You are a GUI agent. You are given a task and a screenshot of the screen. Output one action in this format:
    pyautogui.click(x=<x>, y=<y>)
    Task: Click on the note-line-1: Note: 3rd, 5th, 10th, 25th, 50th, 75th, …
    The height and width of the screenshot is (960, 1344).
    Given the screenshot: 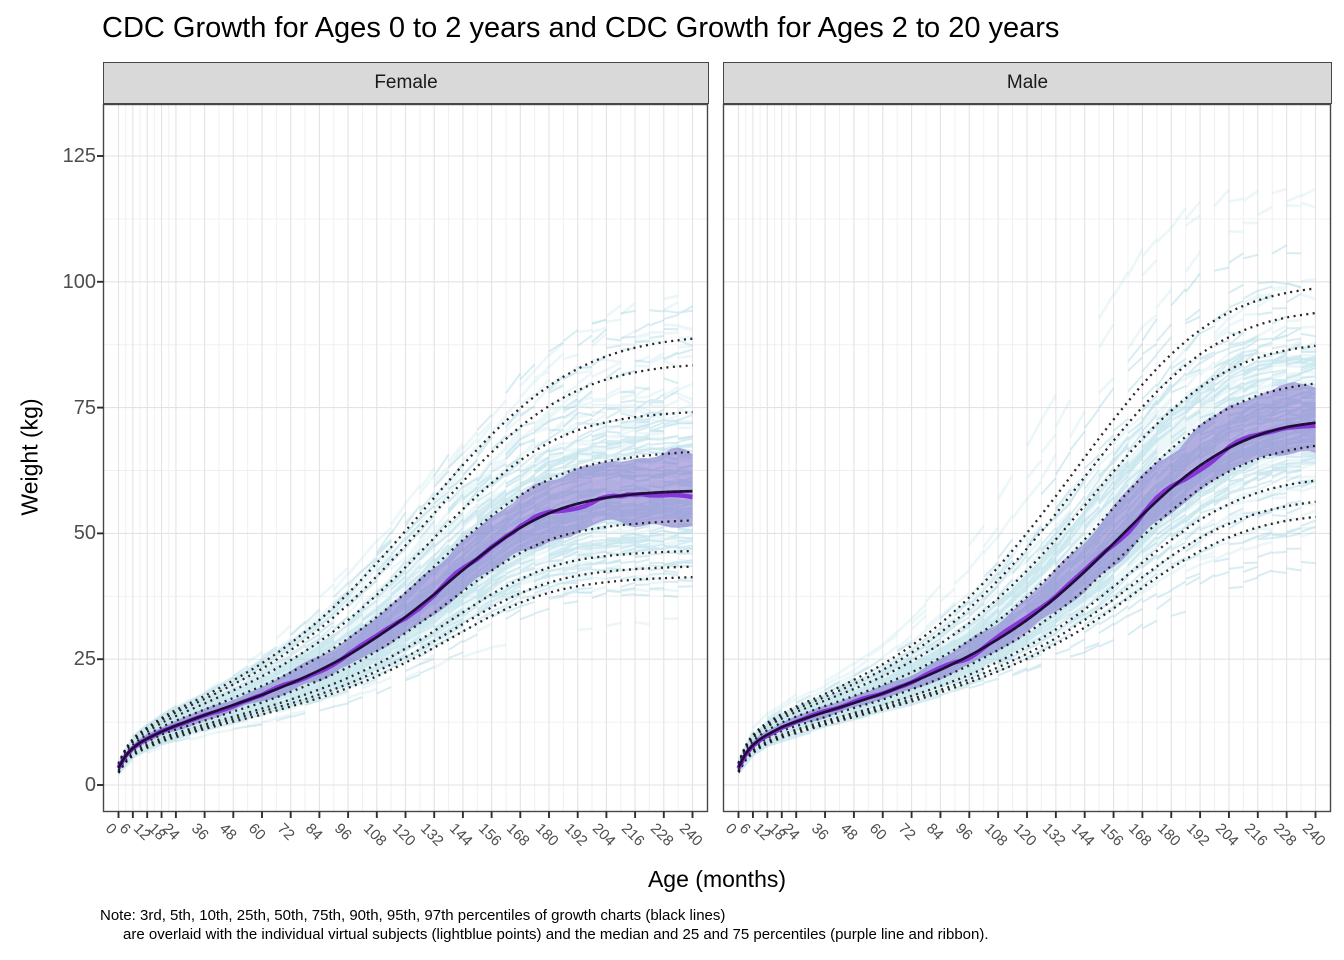 What is the action you would take?
    pyautogui.click(x=413, y=915)
    